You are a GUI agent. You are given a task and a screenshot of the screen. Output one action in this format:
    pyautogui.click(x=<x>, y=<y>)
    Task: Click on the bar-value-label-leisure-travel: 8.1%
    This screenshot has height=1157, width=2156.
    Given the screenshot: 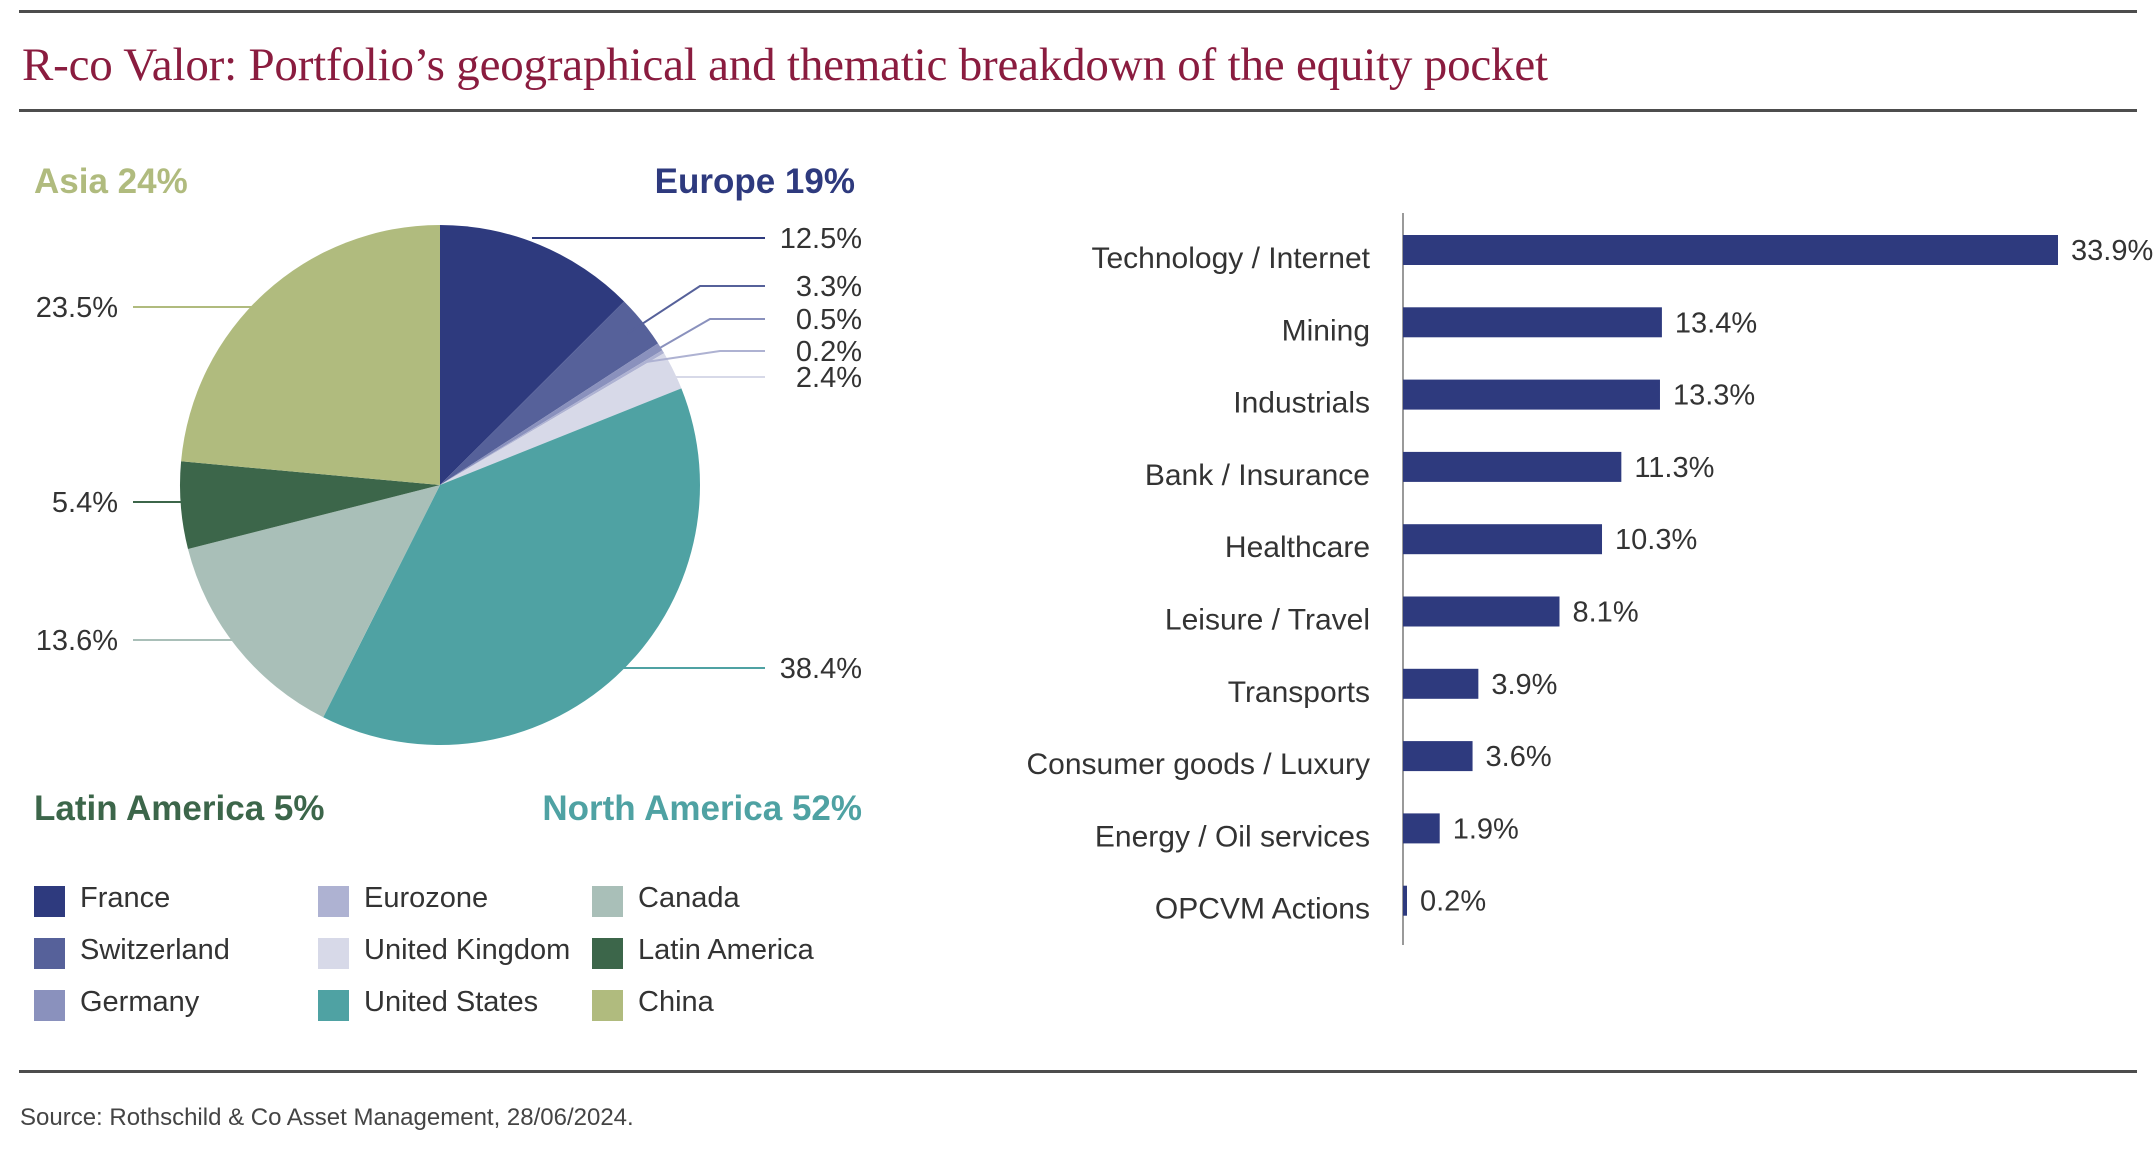 What is the action you would take?
    pyautogui.click(x=1606, y=613)
    